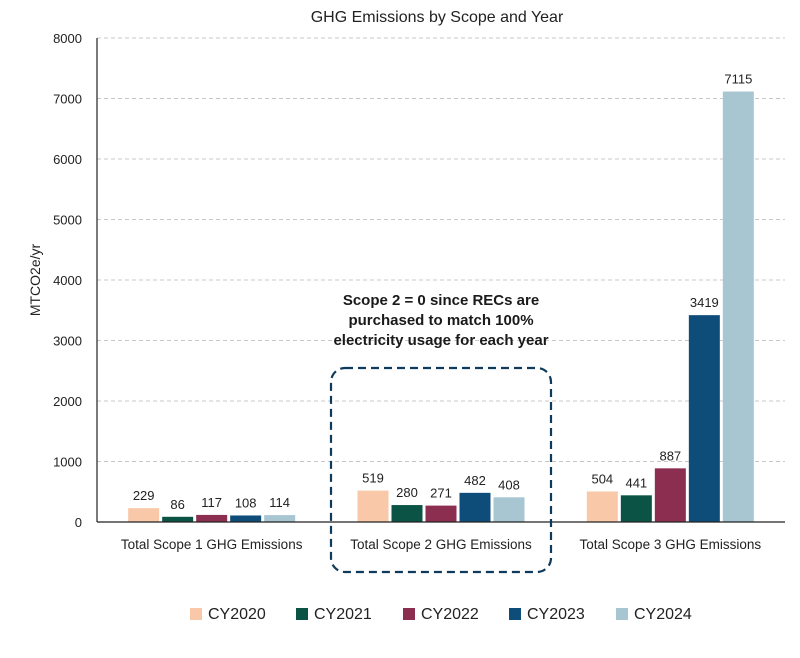  I want to click on legend-label-cy2022: CY2022, so click(450, 614).